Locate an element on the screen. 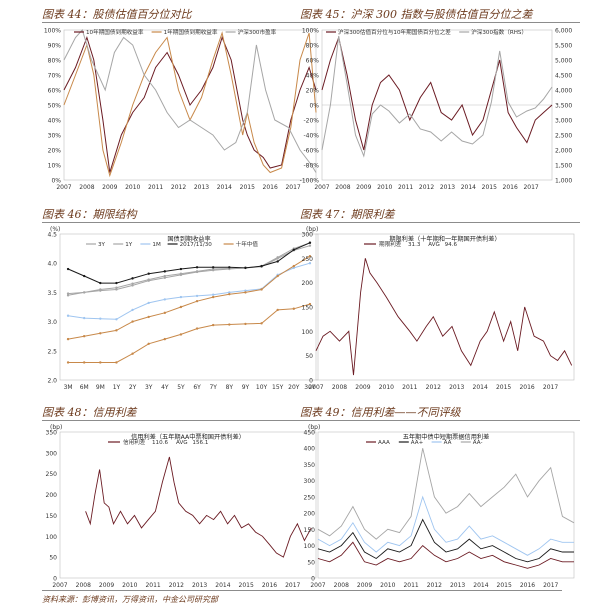 Image resolution: width=595 pixels, height=612 pixels. y2-tick-label: 3,000 is located at coordinates (563, 121).